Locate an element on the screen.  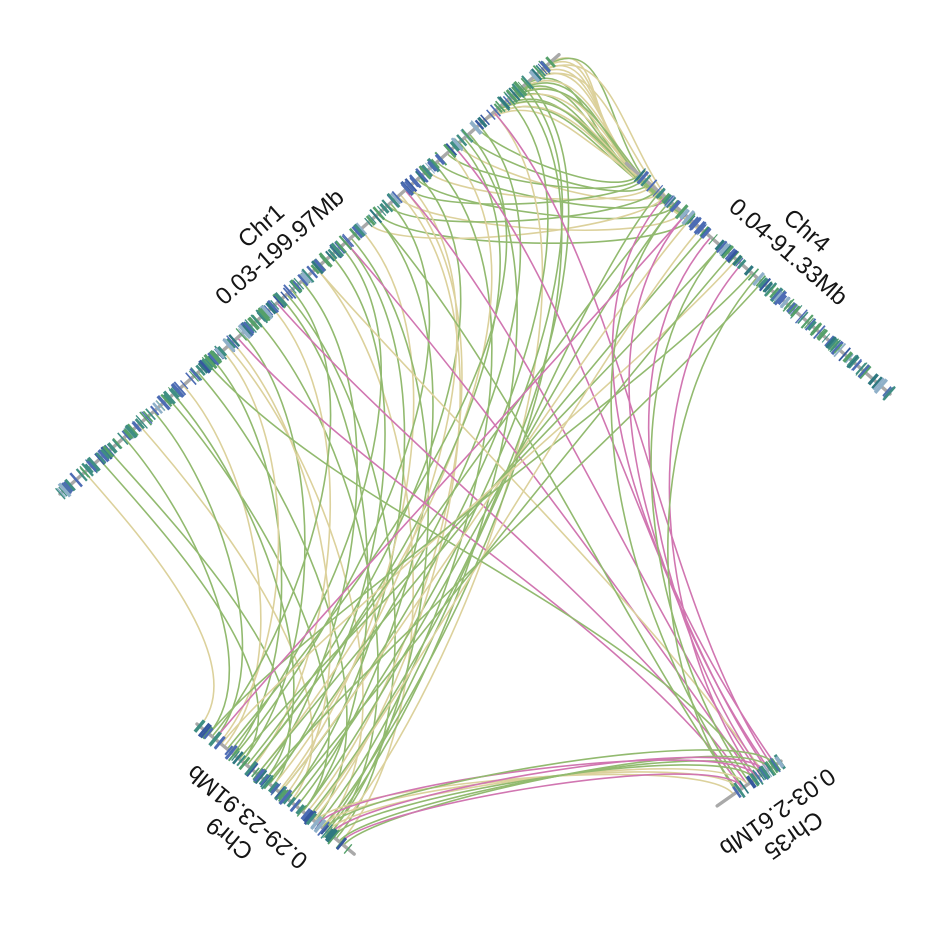
chr35-bar is located at coordinates (750, 781).